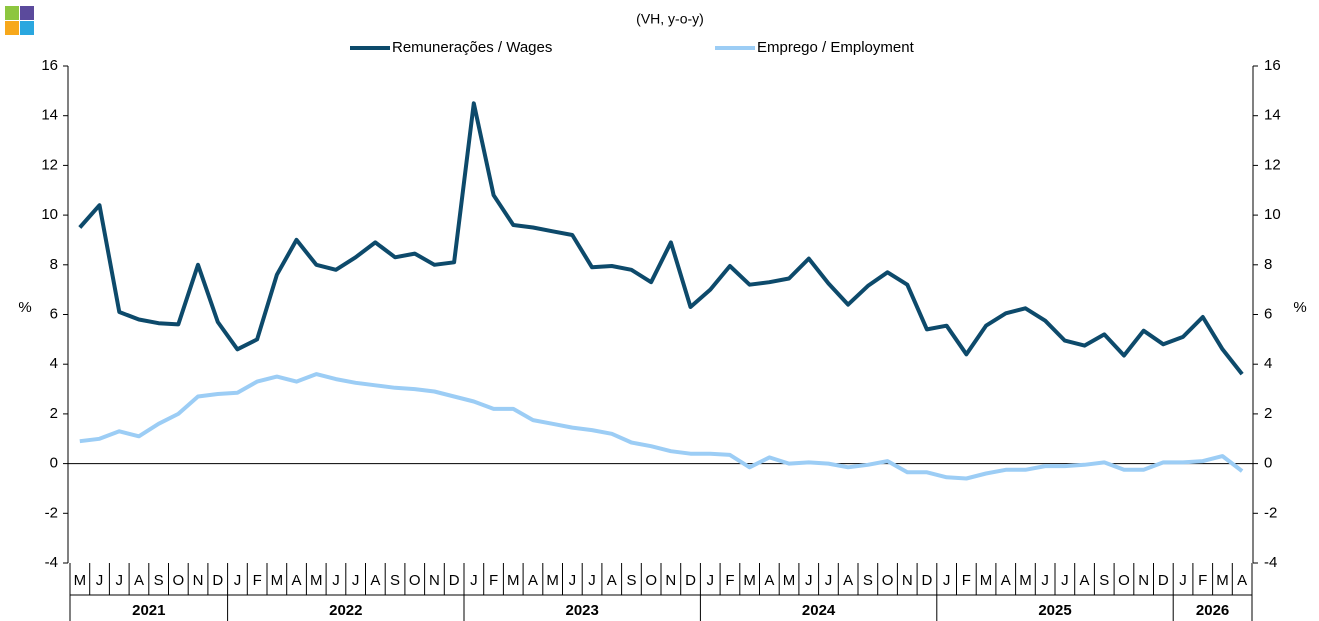  Describe the element at coordinates (1272, 214) in the screenshot. I see `y2-tick-label: 10` at that location.